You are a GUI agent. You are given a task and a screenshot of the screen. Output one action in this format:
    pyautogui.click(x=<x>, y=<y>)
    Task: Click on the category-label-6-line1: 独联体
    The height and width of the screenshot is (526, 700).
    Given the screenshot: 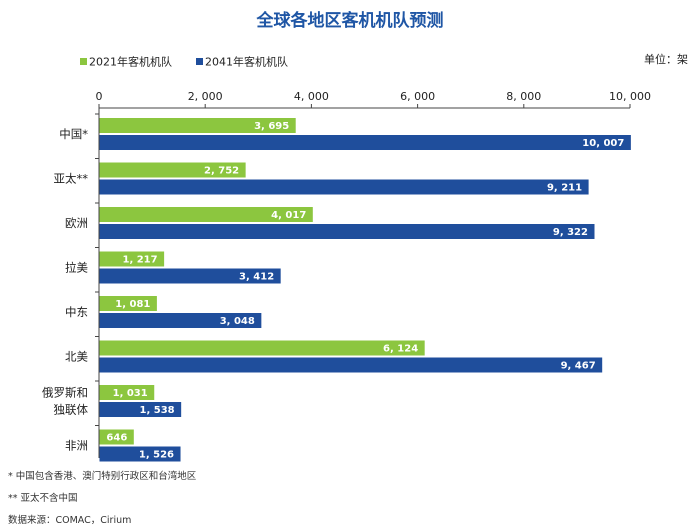 What is the action you would take?
    pyautogui.click(x=71, y=410)
    